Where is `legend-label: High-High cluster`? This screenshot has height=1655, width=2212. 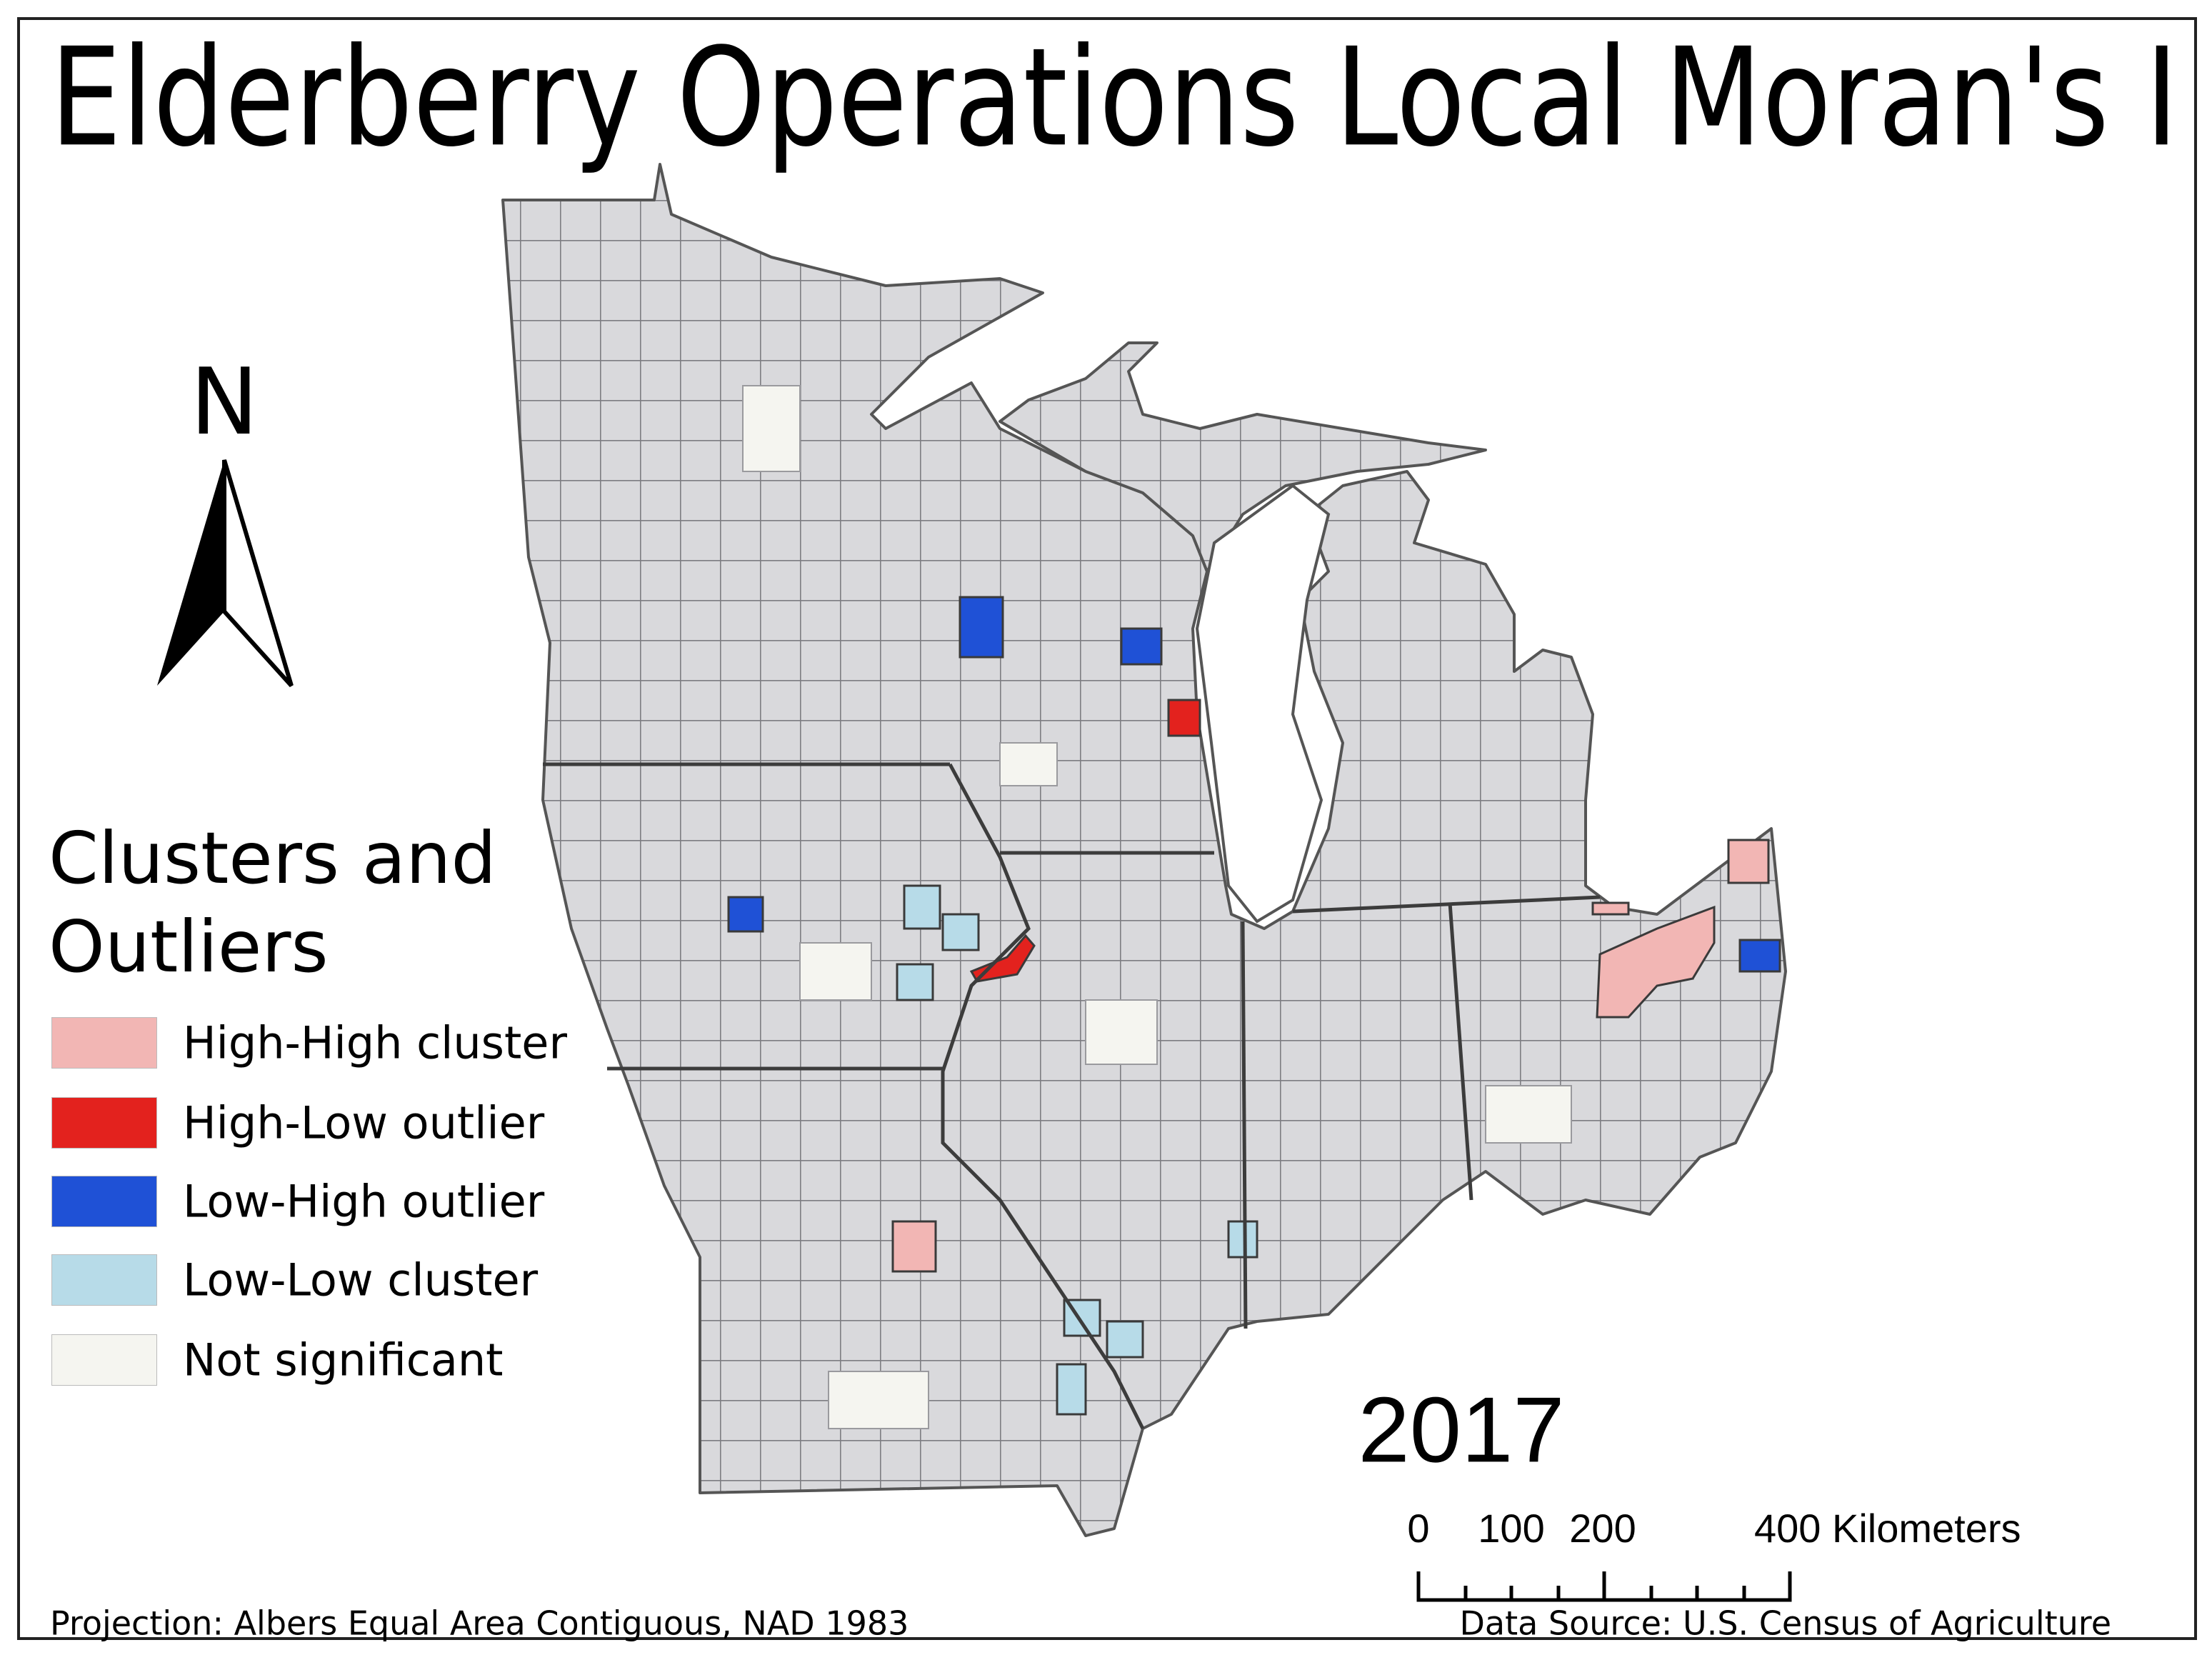 legend-label: High-High cluster is located at coordinates (375, 1042).